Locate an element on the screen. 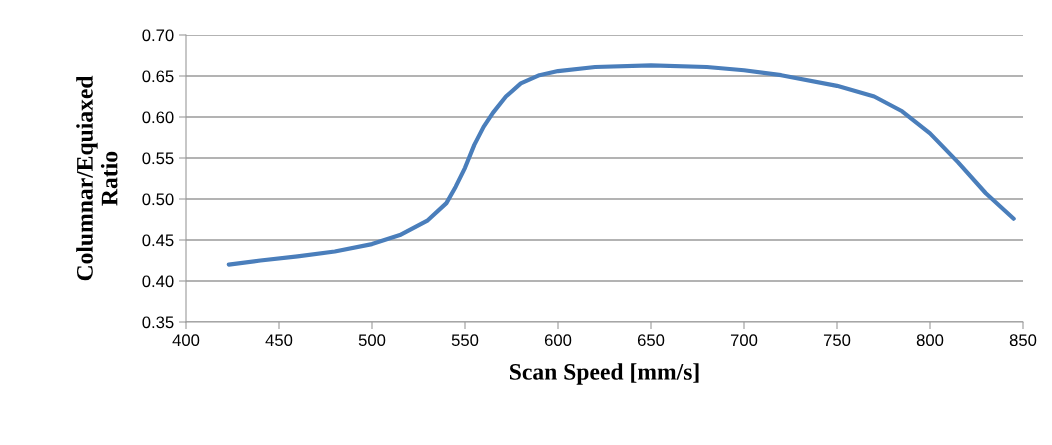 The height and width of the screenshot is (445, 1052). x-tick-label: 550 is located at coordinates (465, 340).